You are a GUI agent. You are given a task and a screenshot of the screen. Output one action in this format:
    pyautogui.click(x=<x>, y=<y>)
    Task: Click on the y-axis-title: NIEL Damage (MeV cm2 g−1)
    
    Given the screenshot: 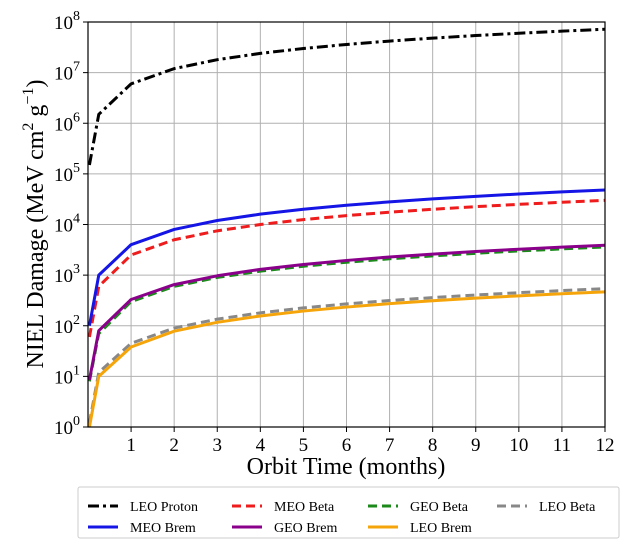 What is the action you would take?
    pyautogui.click(x=34, y=224)
    